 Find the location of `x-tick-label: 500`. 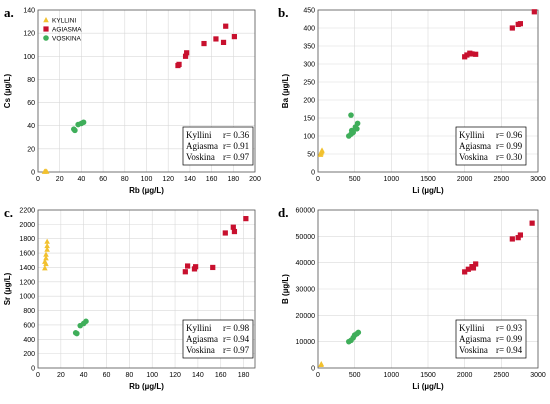

x-tick-label: 500 is located at coordinates (355, 375).